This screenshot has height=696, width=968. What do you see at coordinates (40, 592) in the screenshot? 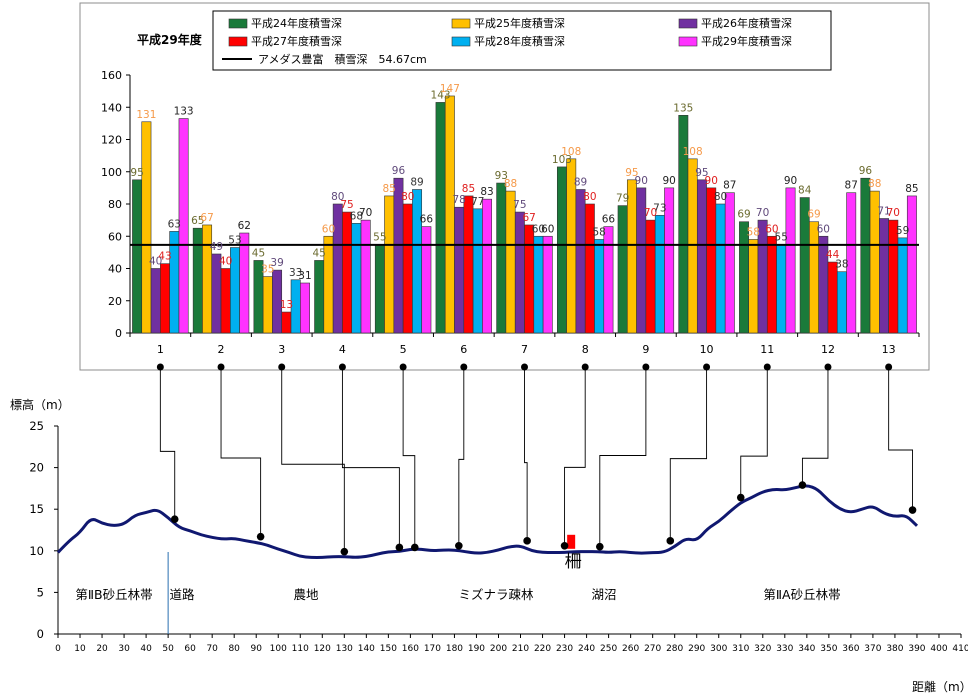
I see `profile-y-tick-label: 5` at bounding box center [40, 592].